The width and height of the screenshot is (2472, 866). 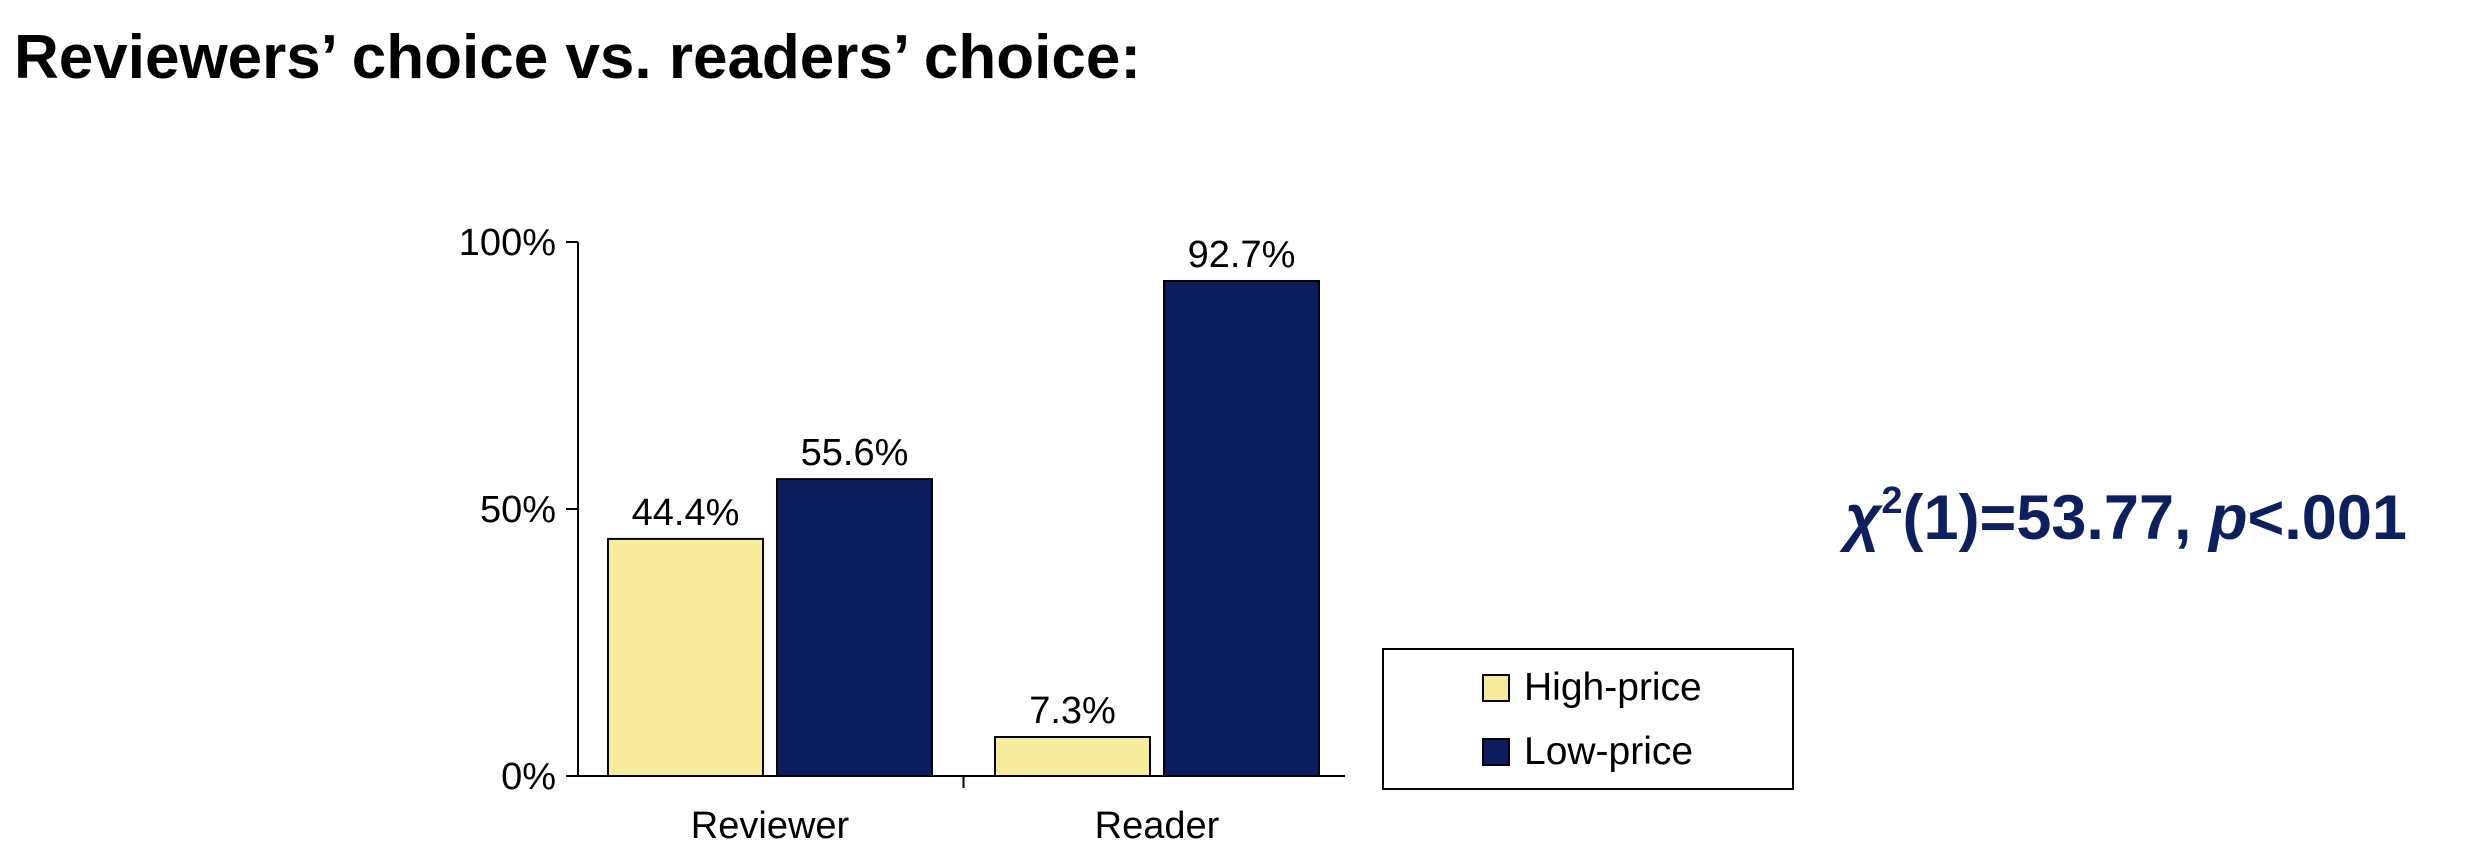 I want to click on stat-df: (1)=53.77,, so click(x=2055, y=518).